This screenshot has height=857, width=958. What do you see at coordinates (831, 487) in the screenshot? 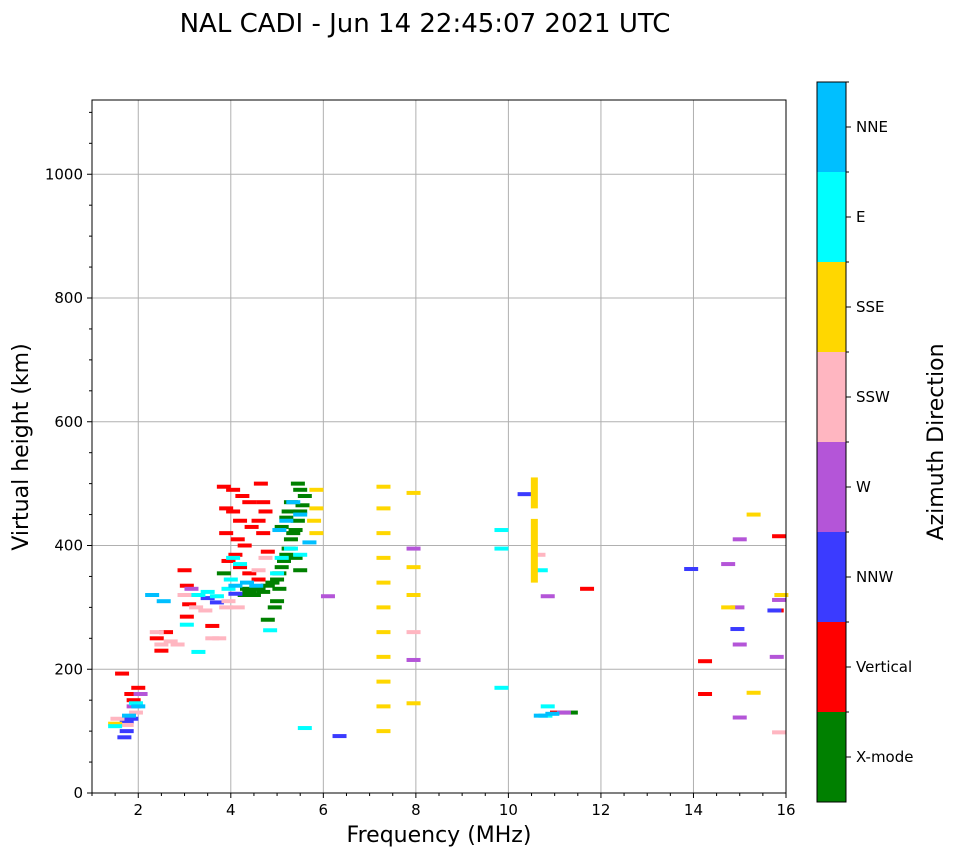
I see `colorbar-segment-w` at bounding box center [831, 487].